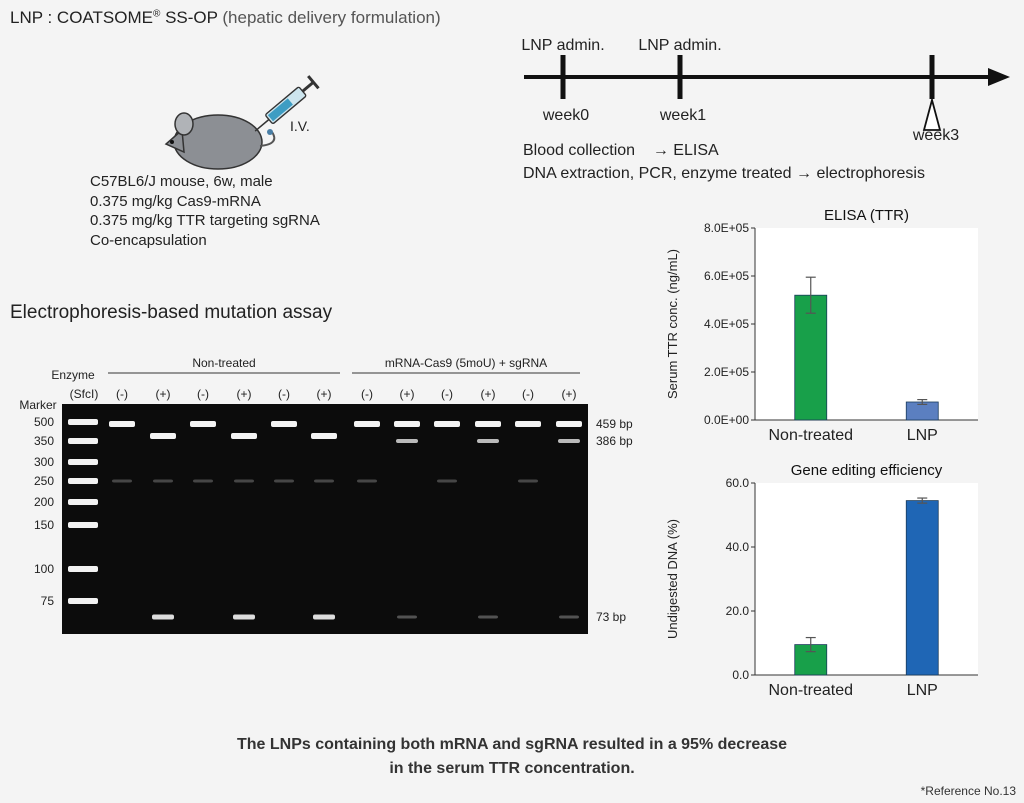 The image size is (1024, 803). What do you see at coordinates (466, 363) in the screenshot?
I see `group-label-treated: mRNA-Cas9 (5moU) + sgRNA` at bounding box center [466, 363].